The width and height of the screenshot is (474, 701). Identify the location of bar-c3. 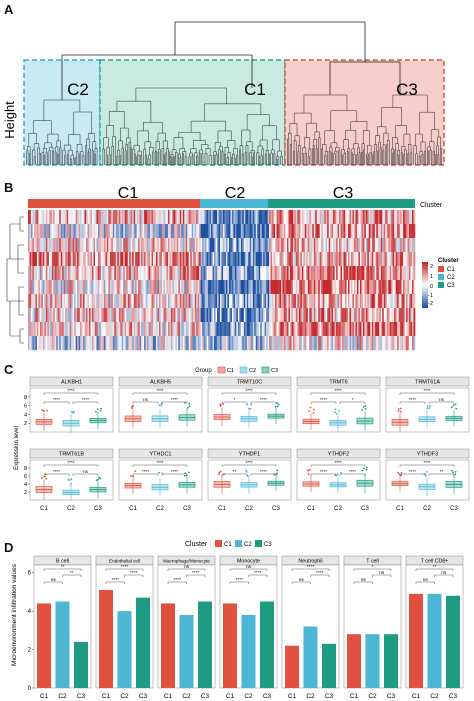
(453, 641).